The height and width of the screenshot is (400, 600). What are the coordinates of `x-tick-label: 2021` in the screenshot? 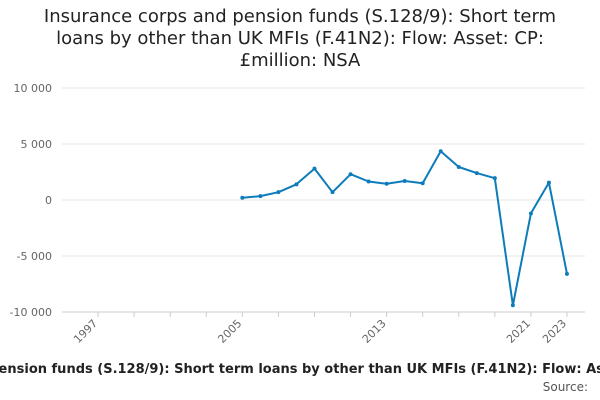 It's located at (518, 331).